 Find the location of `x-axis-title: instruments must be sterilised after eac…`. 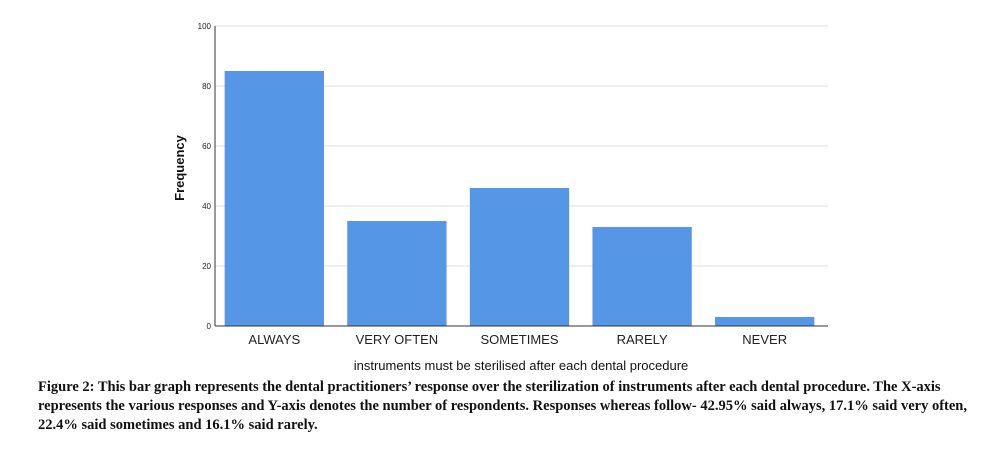

x-axis-title: instruments must be sterilised after eac… is located at coordinates (521, 365).